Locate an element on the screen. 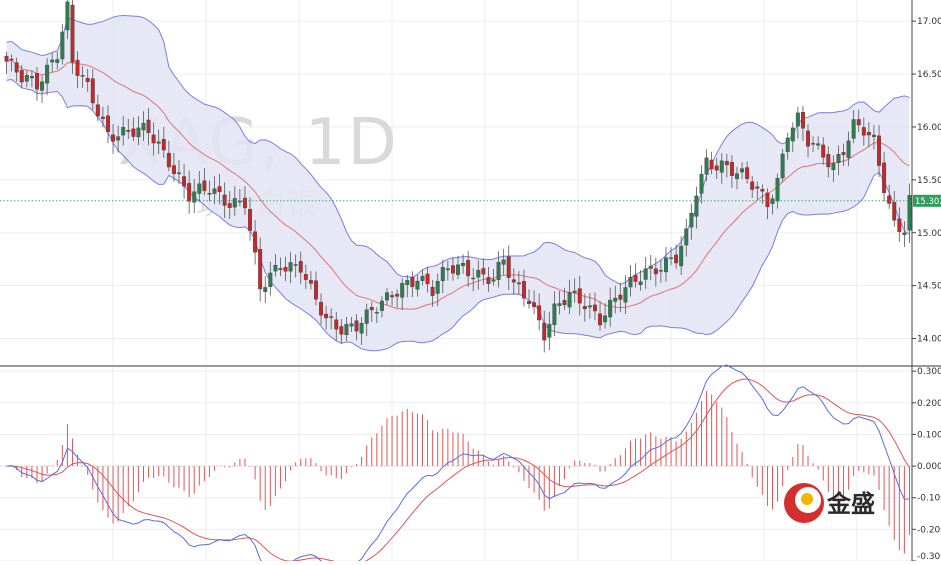 The width and height of the screenshot is (941, 565). logo-mark-dot is located at coordinates (807, 499).